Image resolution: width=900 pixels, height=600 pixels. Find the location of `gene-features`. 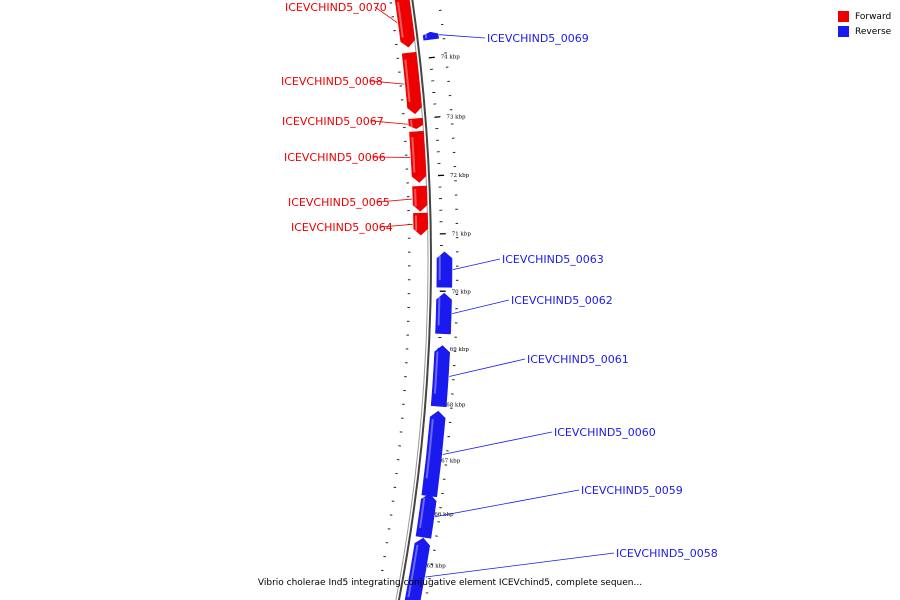

gene-features is located at coordinates (423, 300).